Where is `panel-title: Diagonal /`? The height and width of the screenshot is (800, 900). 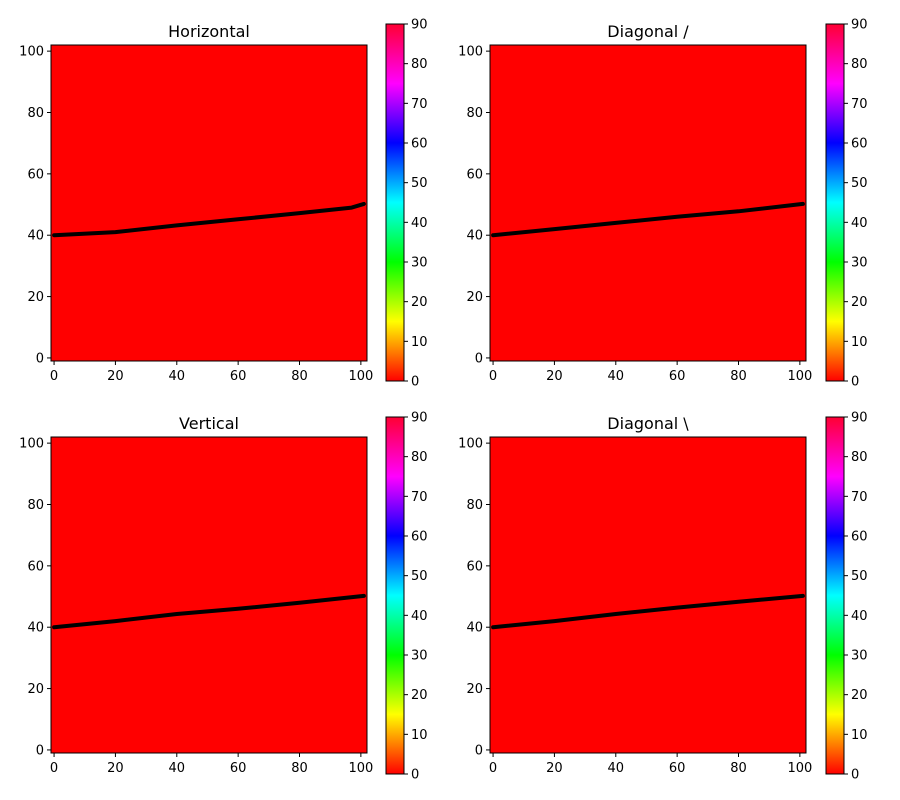 panel-title: Diagonal / is located at coordinates (648, 31).